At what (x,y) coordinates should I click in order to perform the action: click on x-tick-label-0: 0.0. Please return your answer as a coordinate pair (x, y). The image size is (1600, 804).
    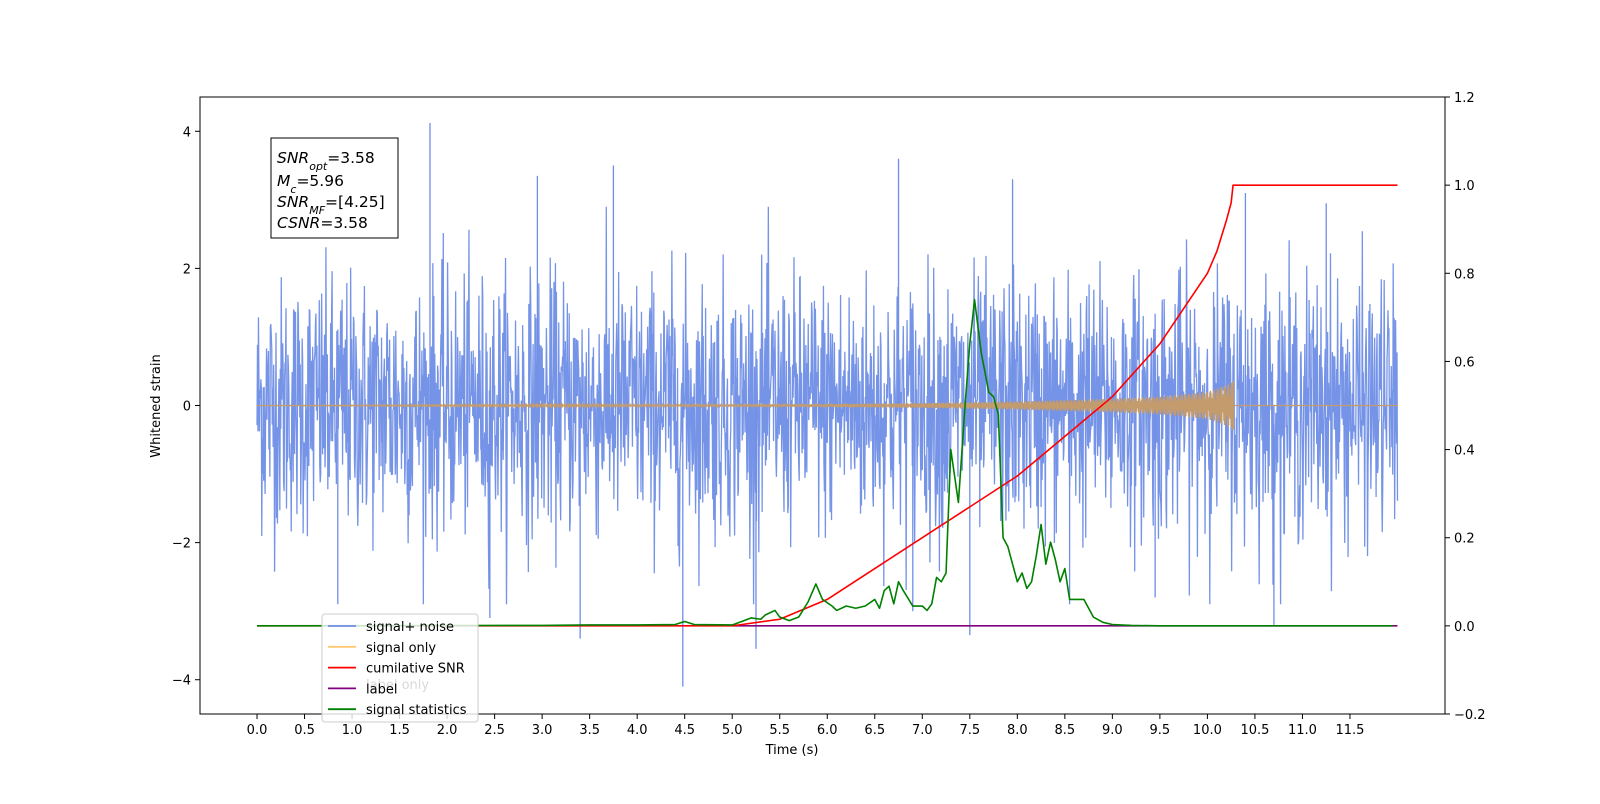
    Looking at the image, I should click on (257, 730).